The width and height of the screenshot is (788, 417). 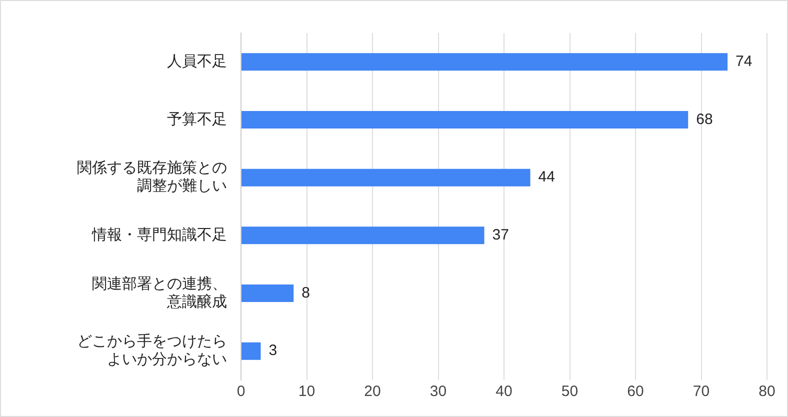 I want to click on y-tick-label: どこから手をつけたらよいか分からない, so click(x=152, y=350).